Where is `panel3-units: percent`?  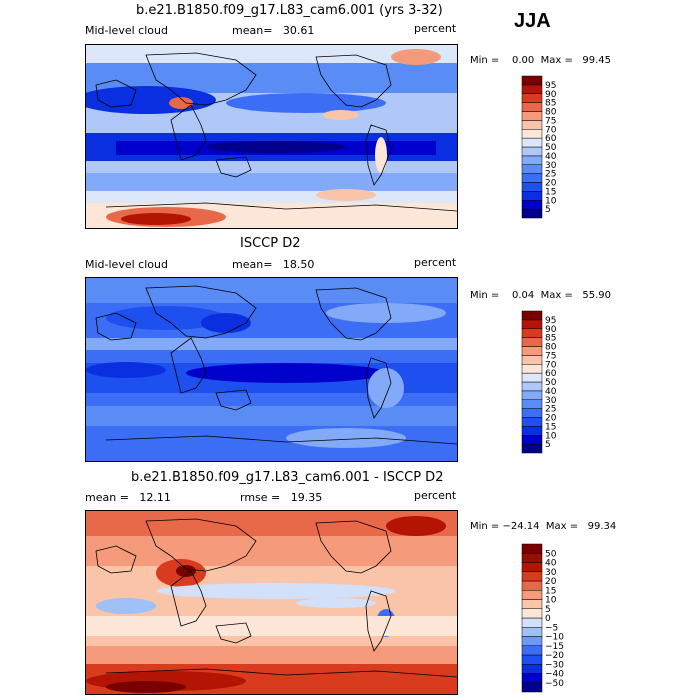 panel3-units: percent is located at coordinates (435, 495).